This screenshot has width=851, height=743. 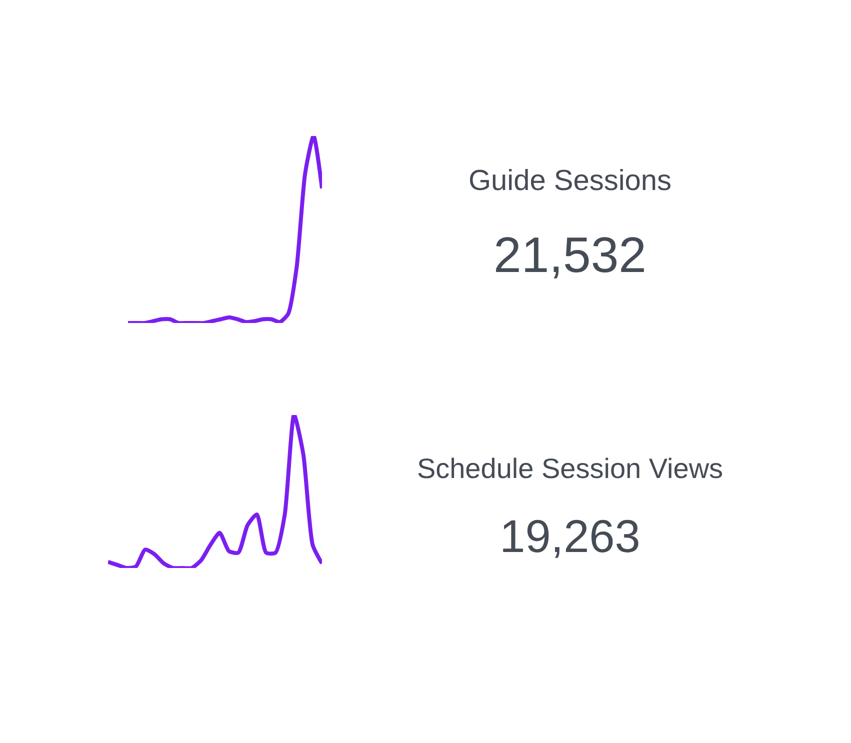 What do you see at coordinates (570, 469) in the screenshot?
I see `text: Schedule Session Views` at bounding box center [570, 469].